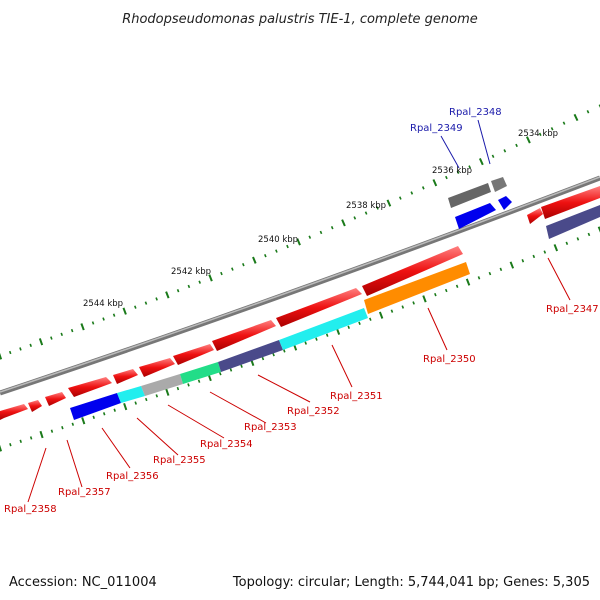 This screenshot has width=600, height=600. What do you see at coordinates (323, 329) in the screenshot?
I see `cds-bar-cyan` at bounding box center [323, 329].